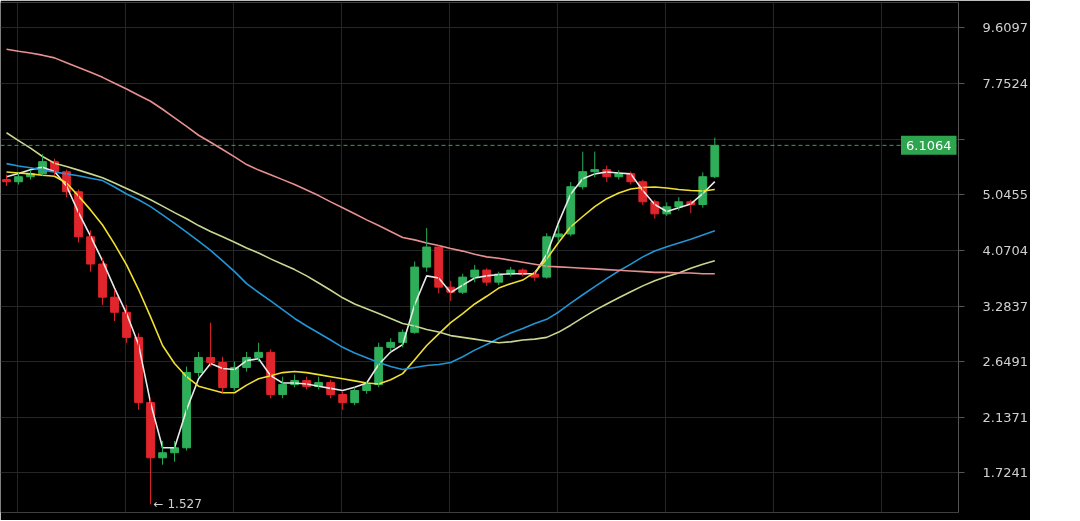 This screenshot has height=521, width=1080. Describe the element at coordinates (1005, 250) in the screenshot. I see `y-tick-label: 4.0704` at that location.